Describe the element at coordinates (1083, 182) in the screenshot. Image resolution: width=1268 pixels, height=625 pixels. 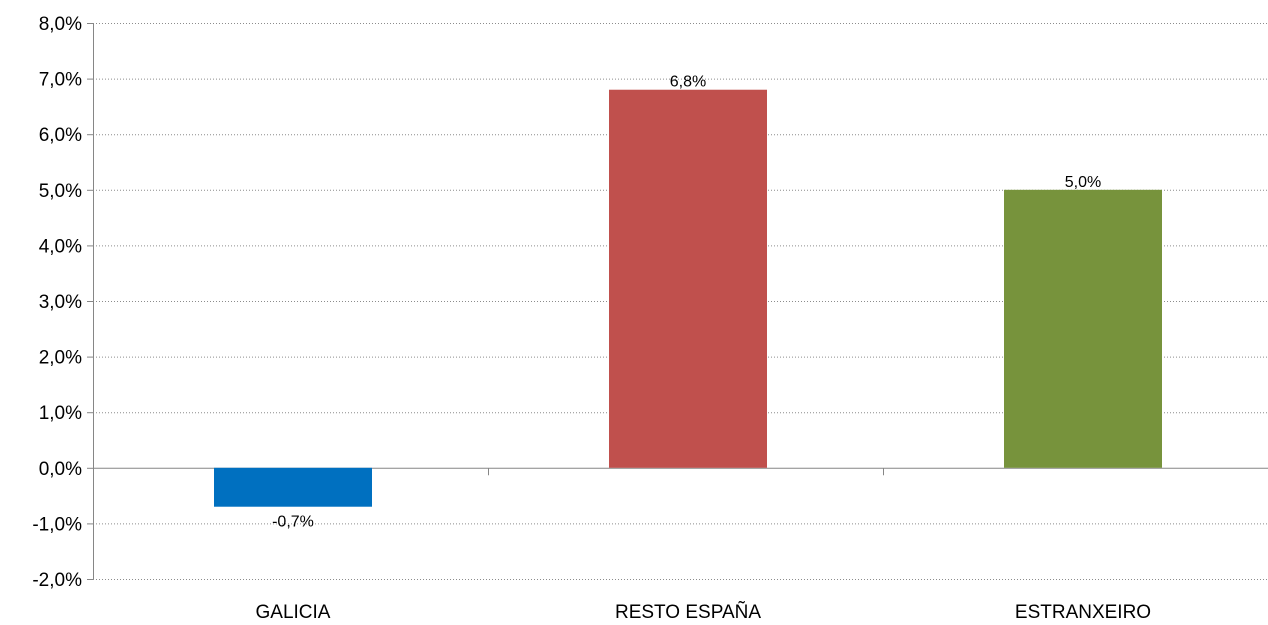
I see `data-label: 5,0%` at that location.